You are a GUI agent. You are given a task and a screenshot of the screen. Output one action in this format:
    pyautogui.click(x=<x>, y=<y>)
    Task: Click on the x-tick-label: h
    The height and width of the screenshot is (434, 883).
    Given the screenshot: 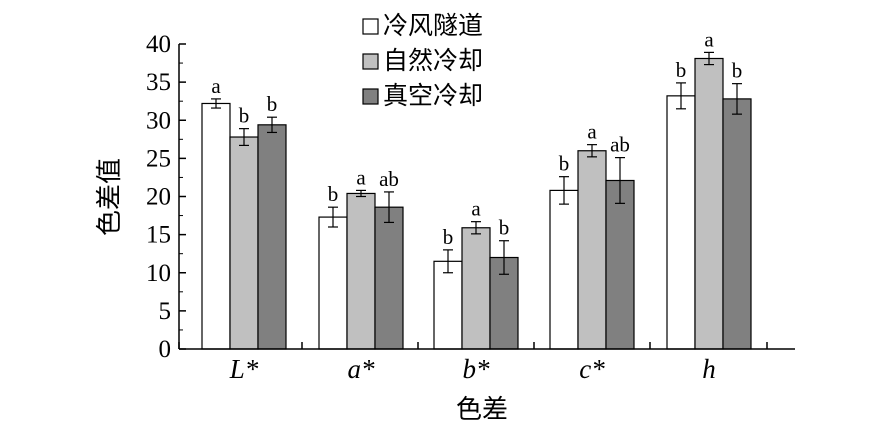 What is the action you would take?
    pyautogui.click(x=709, y=369)
    